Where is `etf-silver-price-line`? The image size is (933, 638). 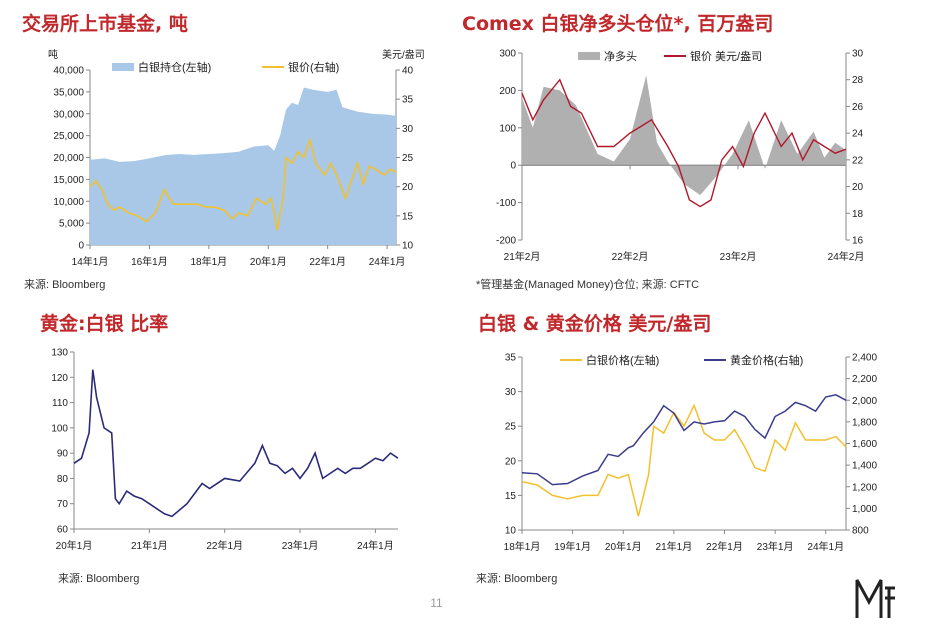
etf-silver-price-line is located at coordinates (243, 184).